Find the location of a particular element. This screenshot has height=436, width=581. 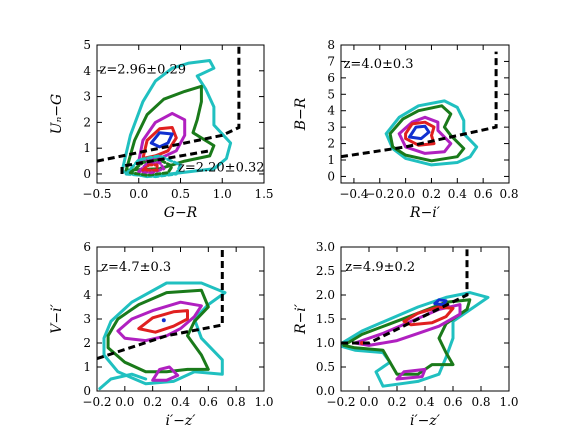

x-tick-label: 1.5 is located at coordinates (263, 194).